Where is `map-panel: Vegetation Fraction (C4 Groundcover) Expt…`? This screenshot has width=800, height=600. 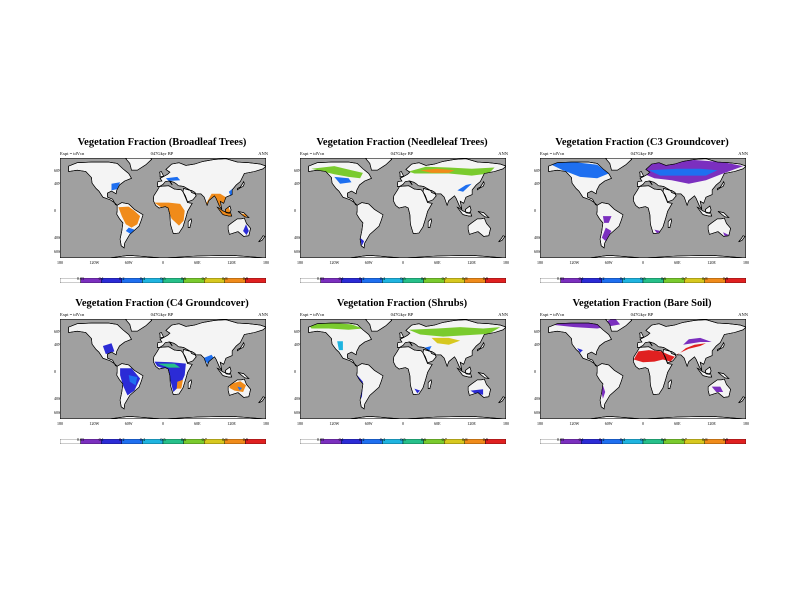
map-panel: Vegetation Fraction (C4 Groundcover) Expt… is located at coordinates (169, 383).